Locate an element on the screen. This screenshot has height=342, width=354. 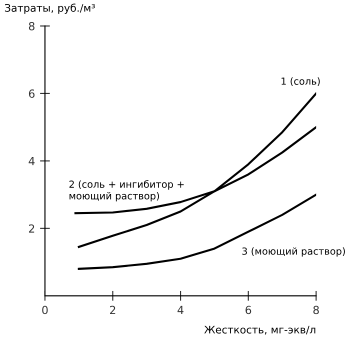
y-tick-label: 6 is located at coordinates (31, 93).